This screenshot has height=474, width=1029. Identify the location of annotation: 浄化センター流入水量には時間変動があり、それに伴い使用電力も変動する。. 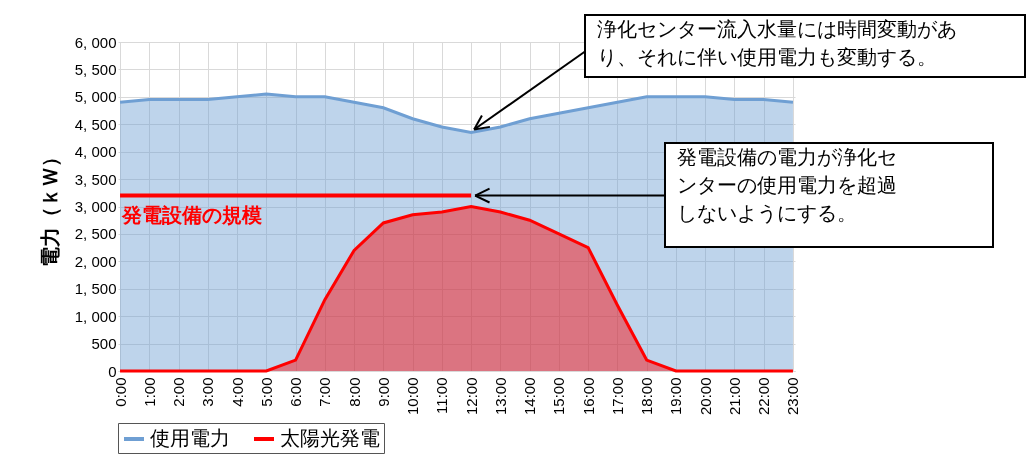
(777, 43).